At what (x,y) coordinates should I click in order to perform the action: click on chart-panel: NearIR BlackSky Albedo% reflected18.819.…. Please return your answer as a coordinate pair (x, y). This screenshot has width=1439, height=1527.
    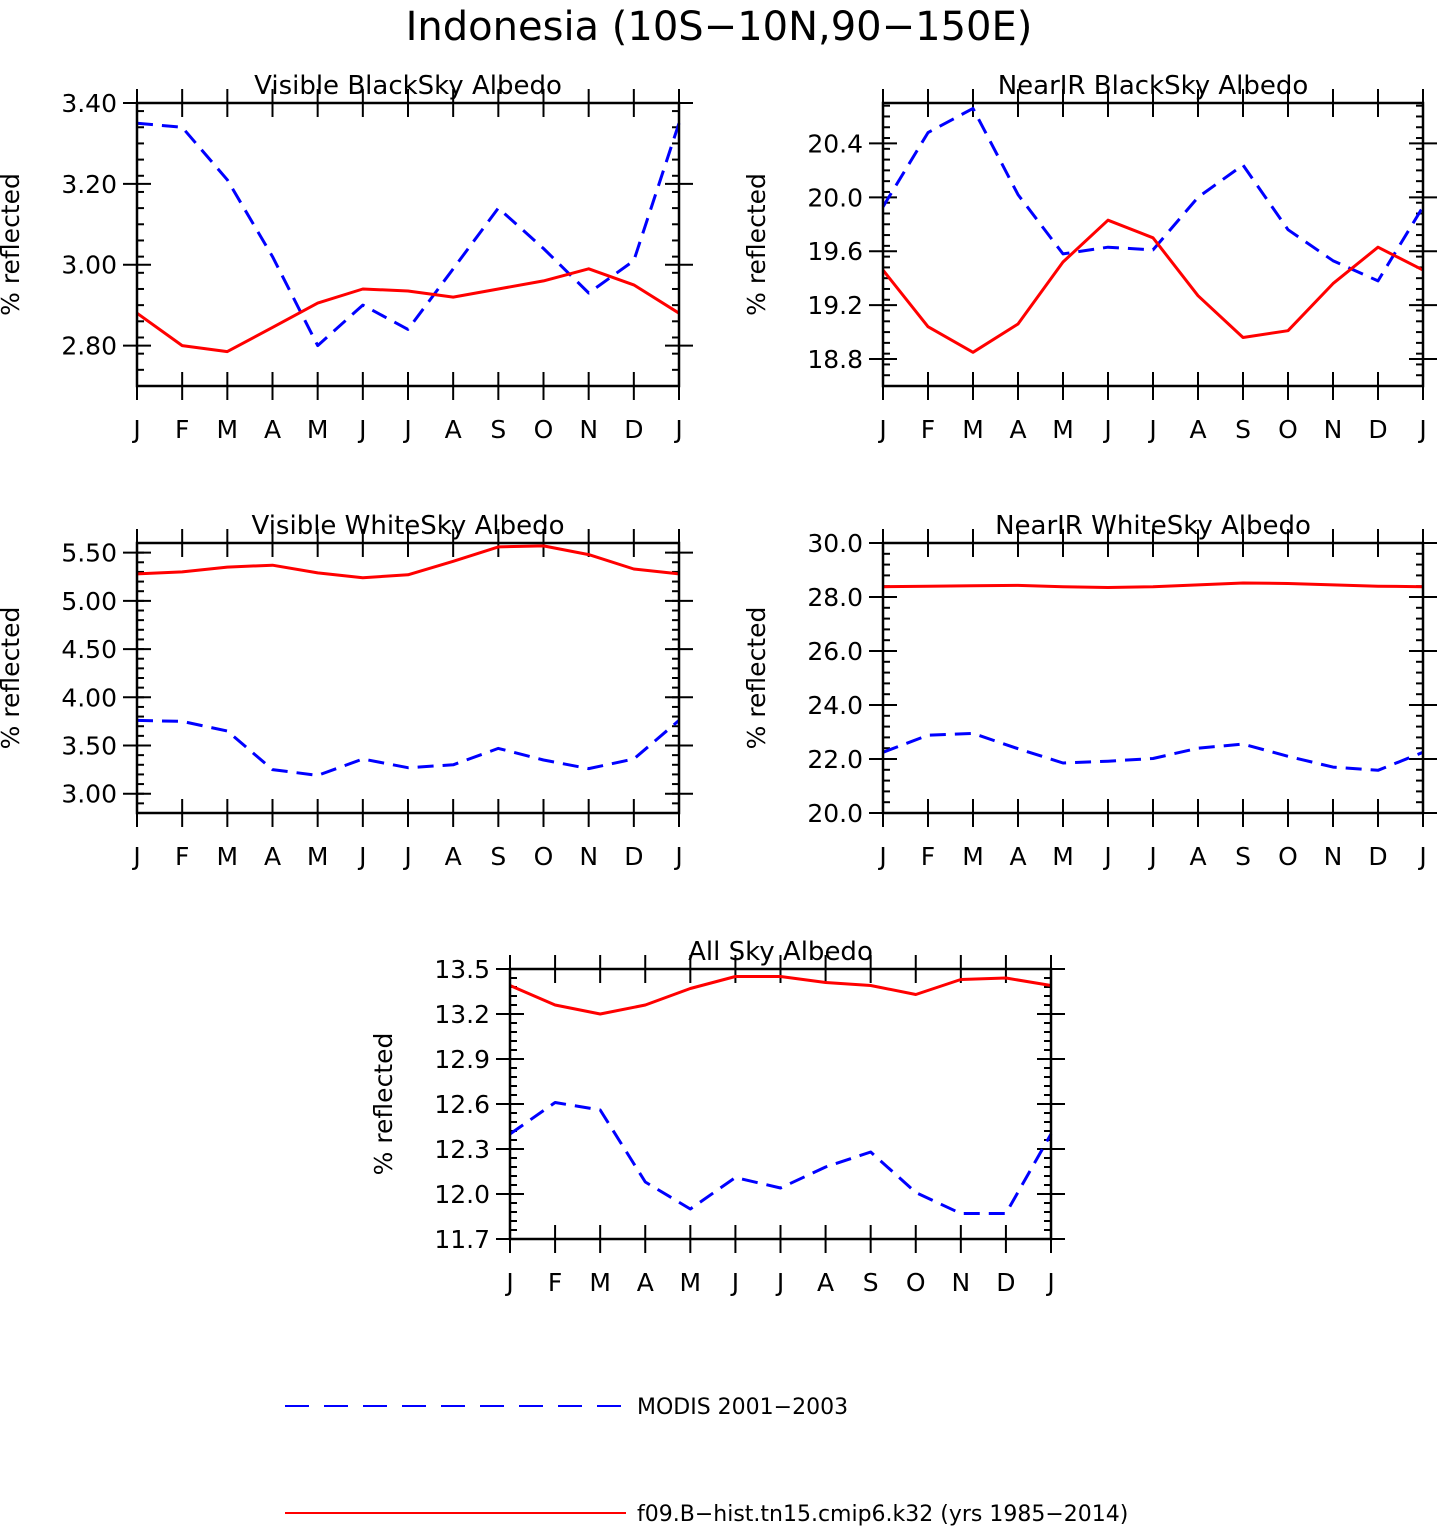
    Looking at the image, I should click on (1089, 257).